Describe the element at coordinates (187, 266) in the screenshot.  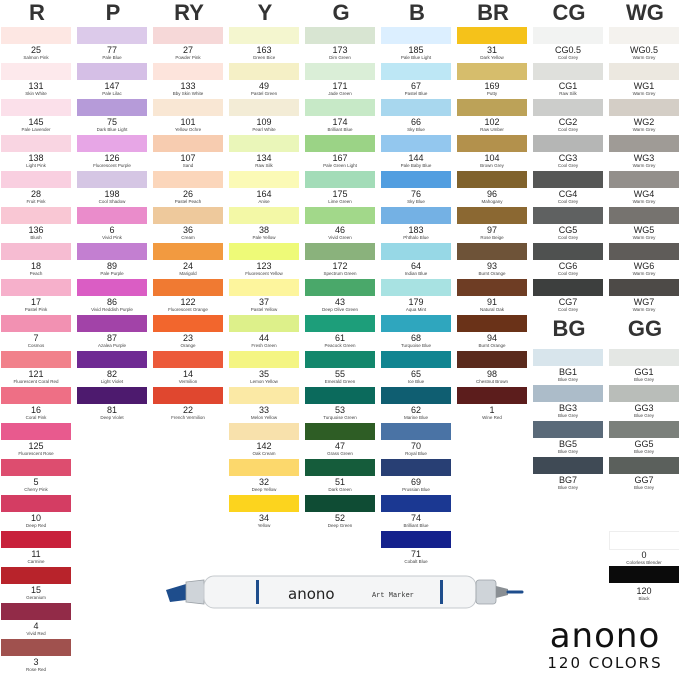
I see `color-number: 24` at that location.